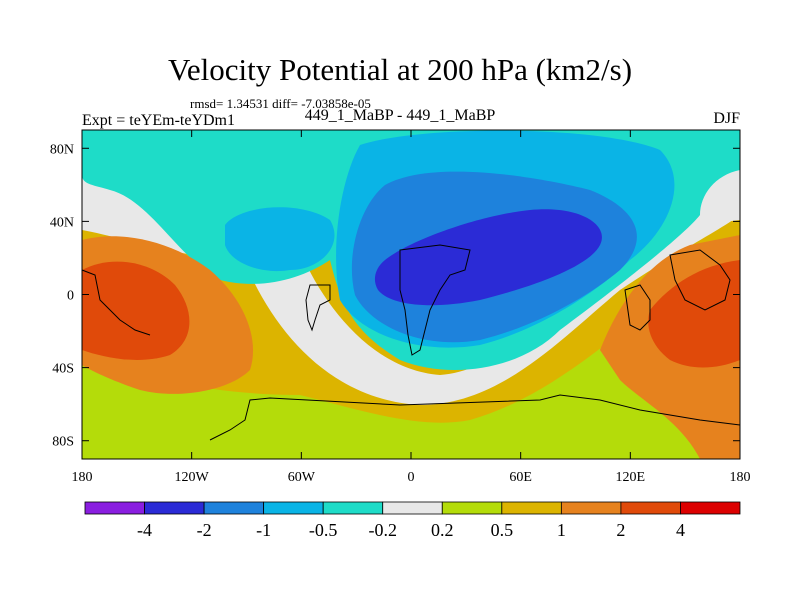 The height and width of the screenshot is (600, 800). What do you see at coordinates (411, 477) in the screenshot?
I see `x-tick-label-3: 0` at bounding box center [411, 477].